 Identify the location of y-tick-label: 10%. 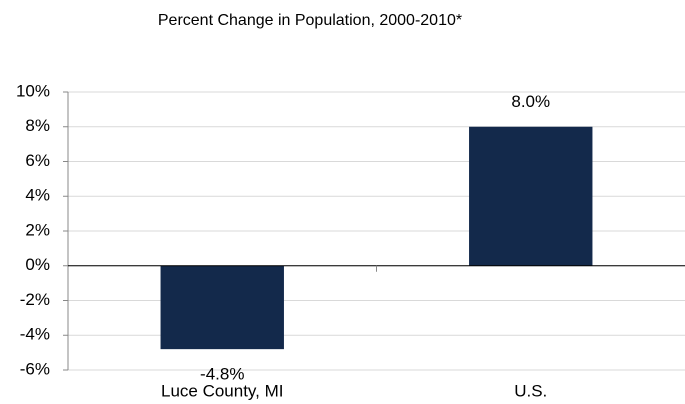
(33, 90).